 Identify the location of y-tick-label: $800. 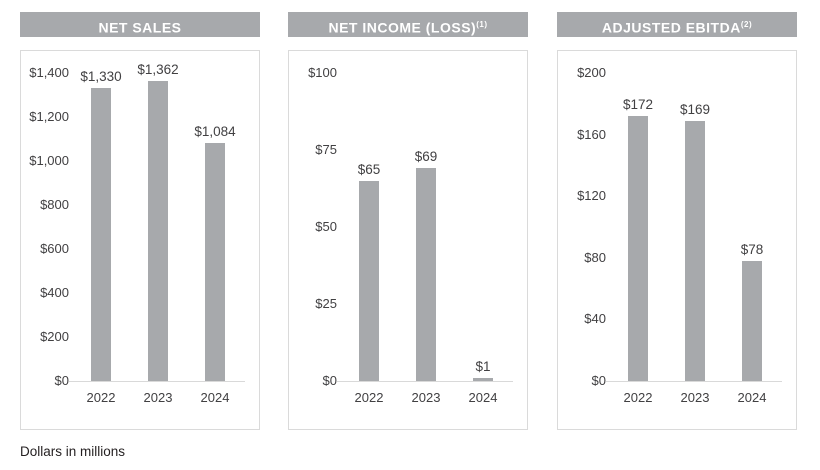
(54, 204).